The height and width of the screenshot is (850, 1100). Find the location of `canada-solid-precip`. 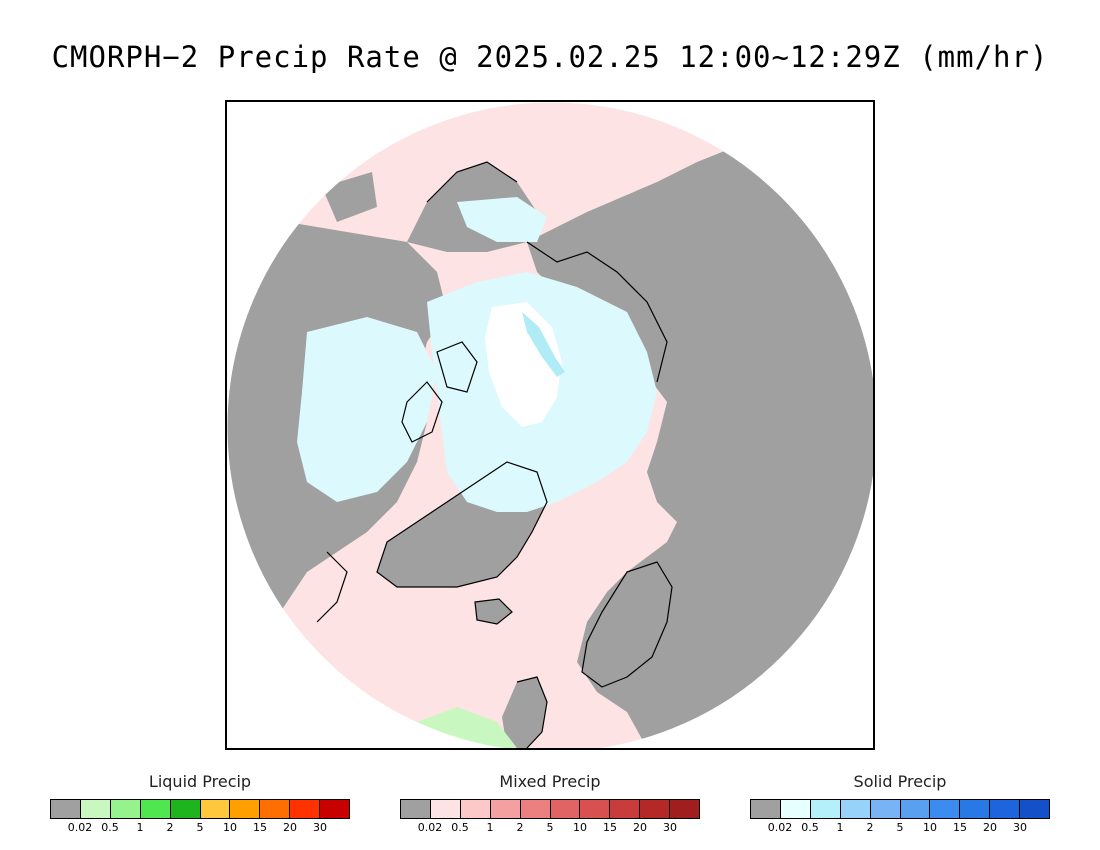

canada-solid-precip is located at coordinates (367, 409).